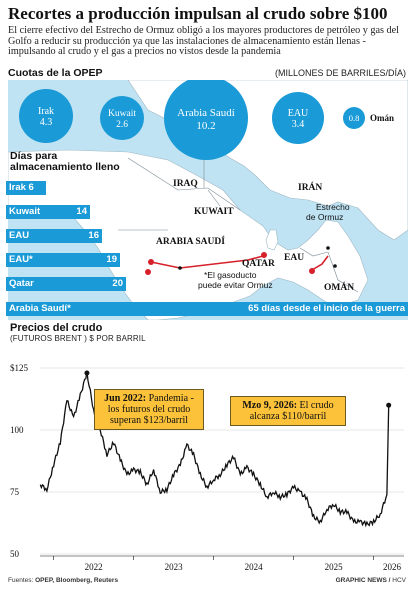 The image size is (414, 596). I want to click on chart-markers, so click(238, 389).